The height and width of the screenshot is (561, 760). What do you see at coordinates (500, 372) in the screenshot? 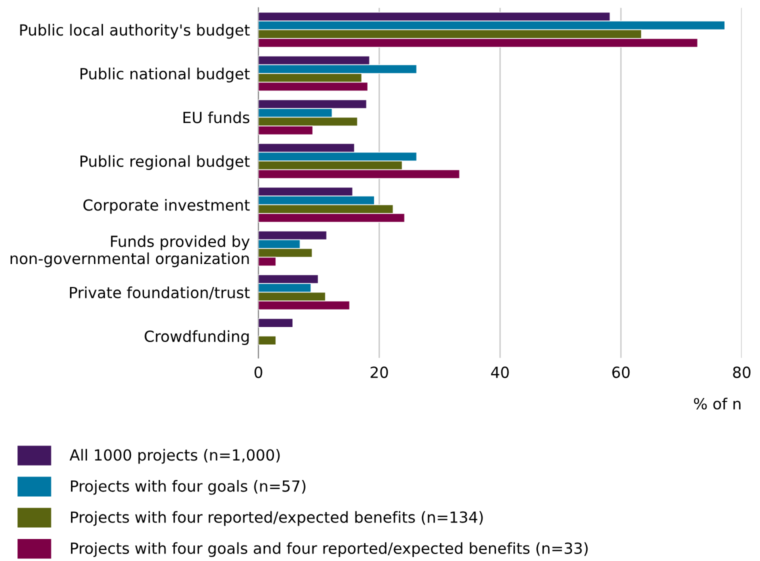
I see `x-tick-label: 40` at bounding box center [500, 372].